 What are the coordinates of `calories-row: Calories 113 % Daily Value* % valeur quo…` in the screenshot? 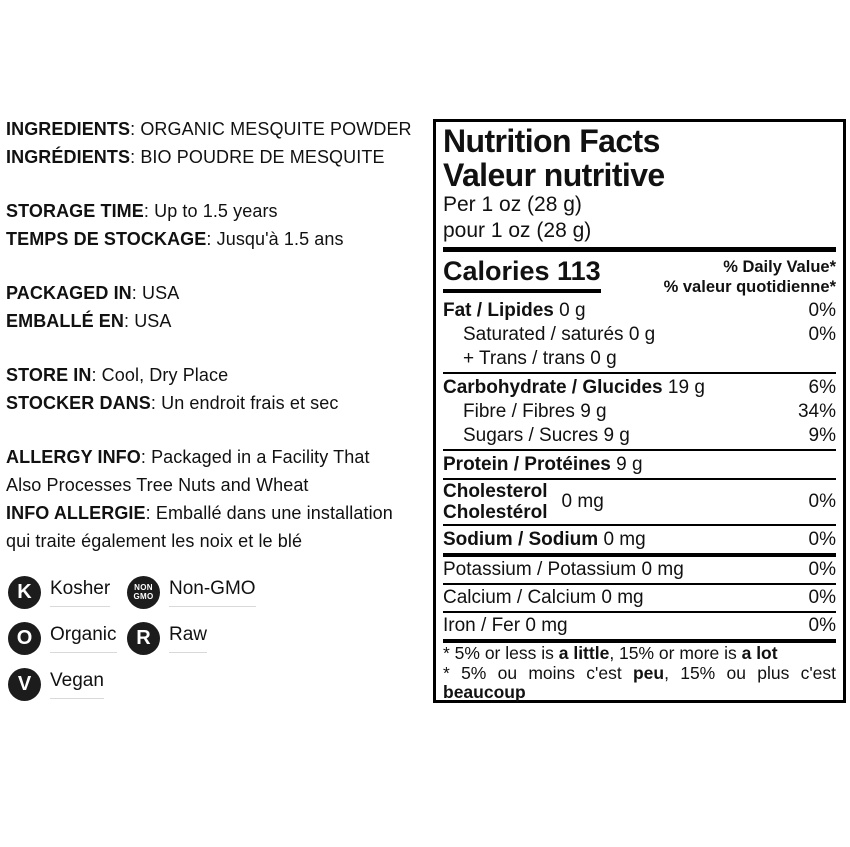 It's located at (639, 277).